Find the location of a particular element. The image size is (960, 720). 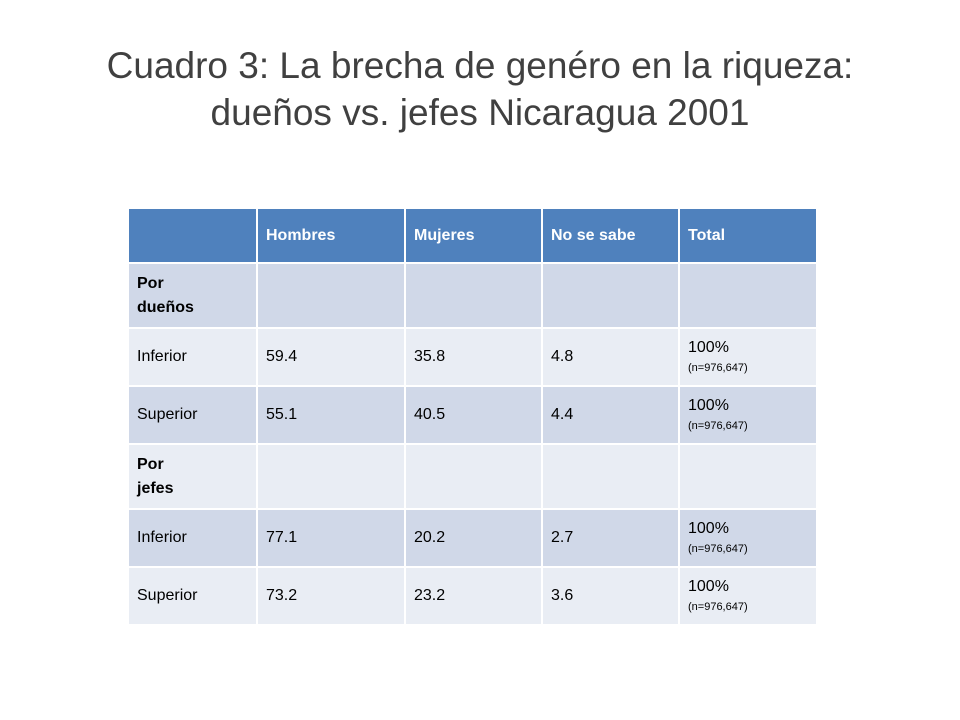

cell-mujeres: 40.5 is located at coordinates (473, 415).